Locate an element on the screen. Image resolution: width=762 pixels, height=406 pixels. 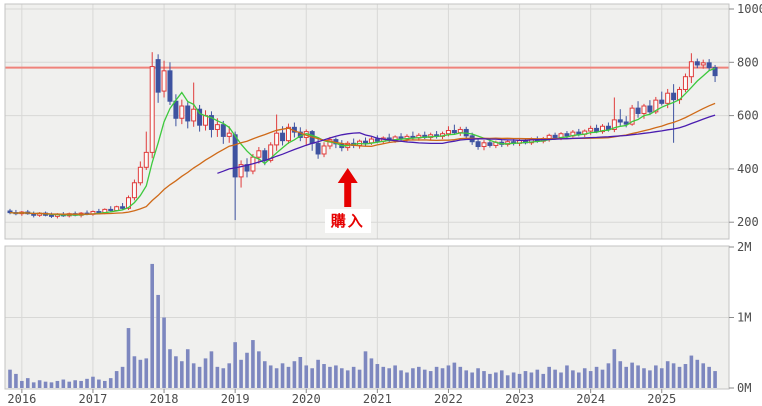
svg-text: 0M is located at coordinates (744, 388).